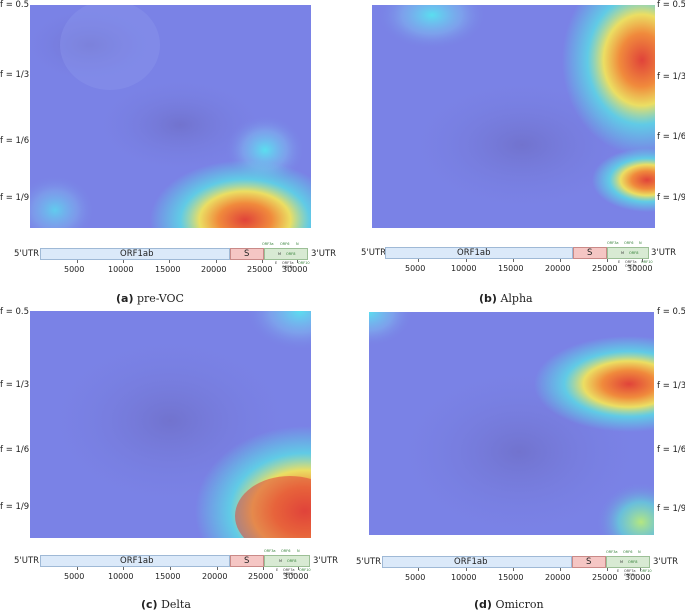  What do you see at coordinates (150, 298) in the screenshot?
I see `caption-pre-voc: (a) pre-VOC` at bounding box center [150, 298].